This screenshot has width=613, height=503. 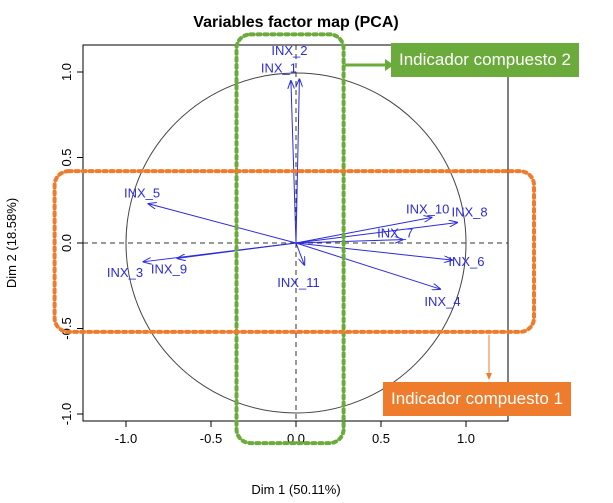 I want to click on label-inx-2: INX_2, so click(x=289, y=50).